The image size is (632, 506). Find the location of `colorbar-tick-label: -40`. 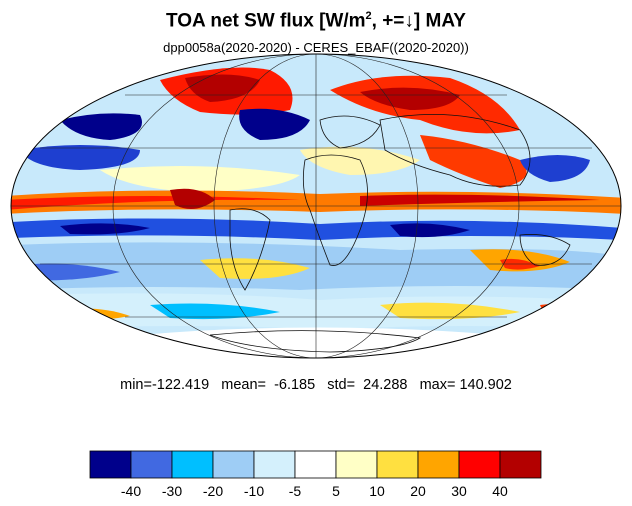

colorbar-tick-label: -40 is located at coordinates (131, 491).